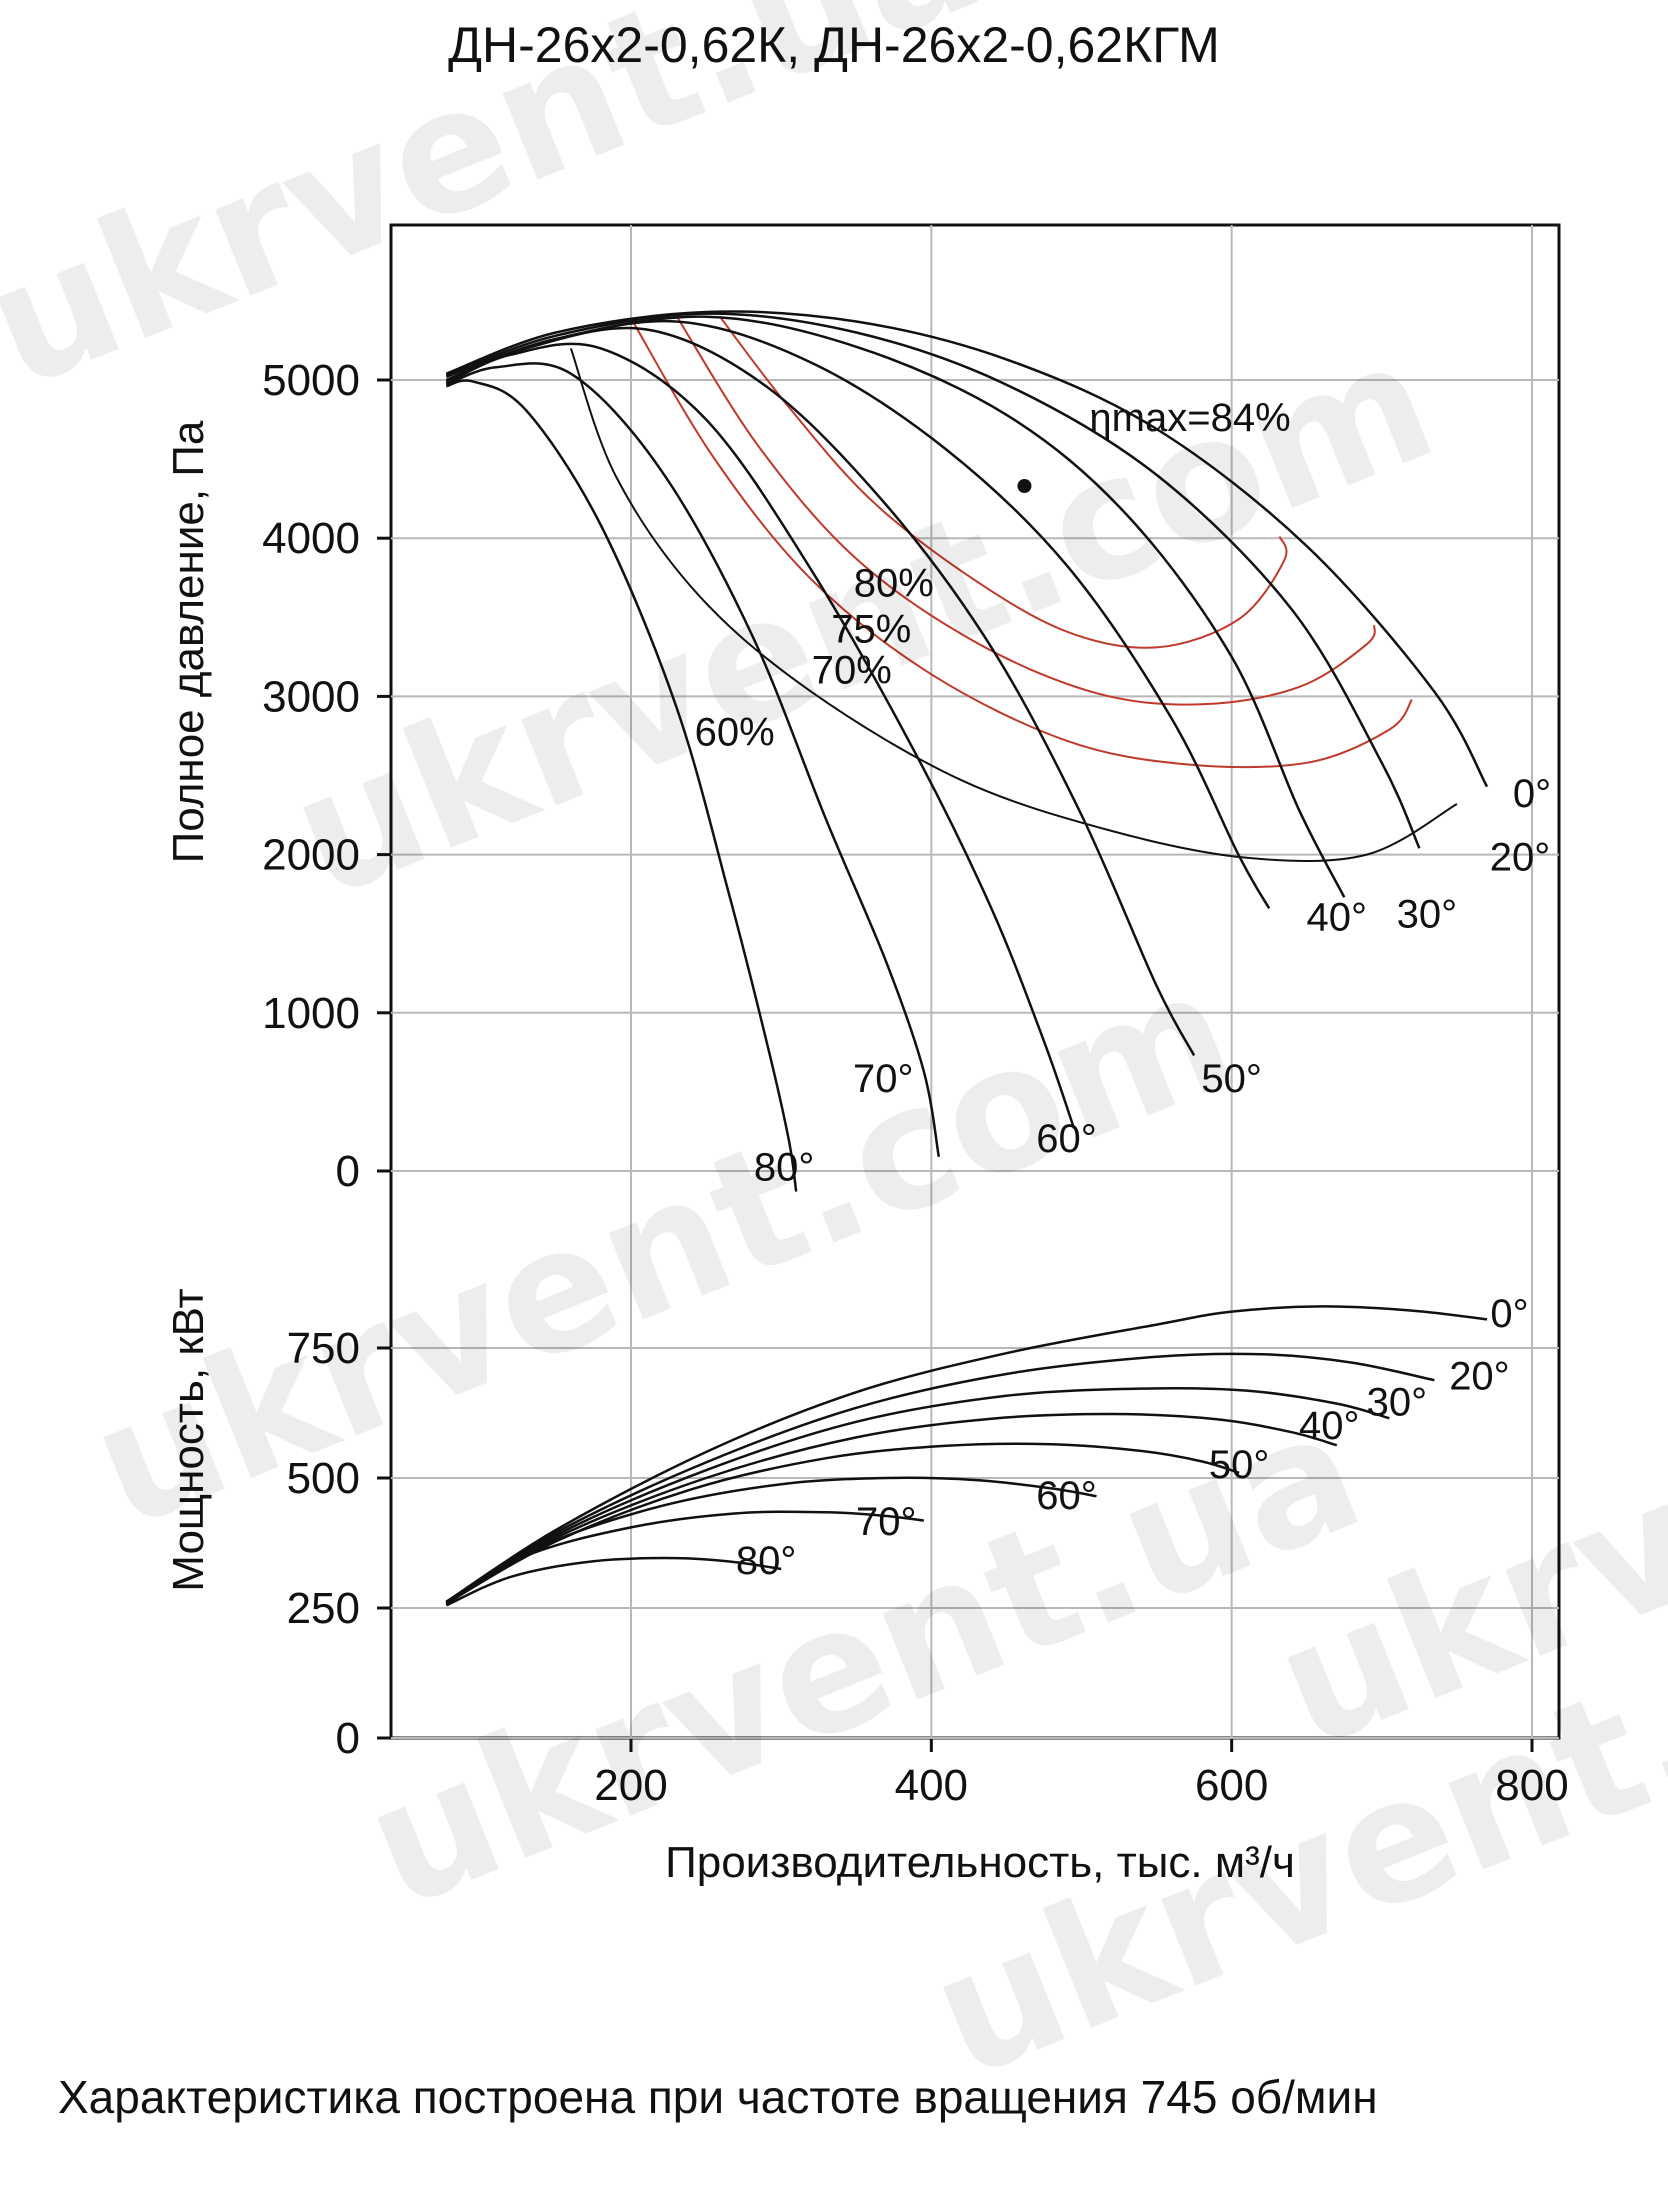  What do you see at coordinates (1066, 1496) in the screenshot?
I see `power-curve-label: 60°` at bounding box center [1066, 1496].